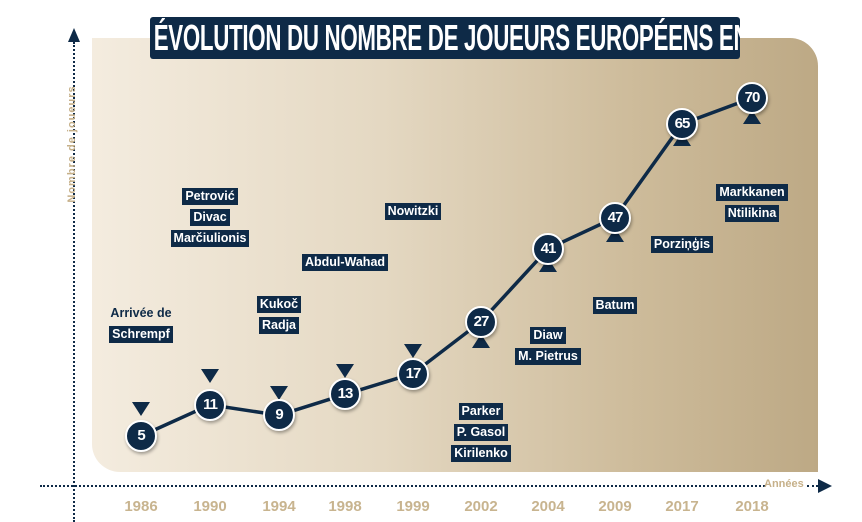 This screenshot has width=862, height=522. Describe the element at coordinates (279, 325) in the screenshot. I see `annotation-player-name: Radja` at that location.